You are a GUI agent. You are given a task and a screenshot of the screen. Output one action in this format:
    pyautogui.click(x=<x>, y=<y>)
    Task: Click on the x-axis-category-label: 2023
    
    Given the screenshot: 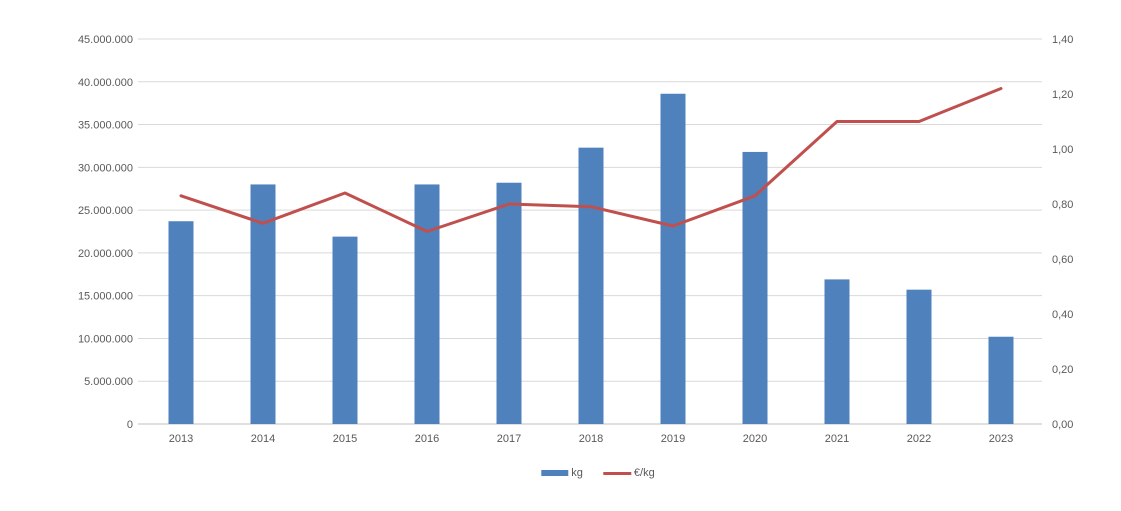 What is the action you would take?
    pyautogui.click(x=1001, y=439)
    